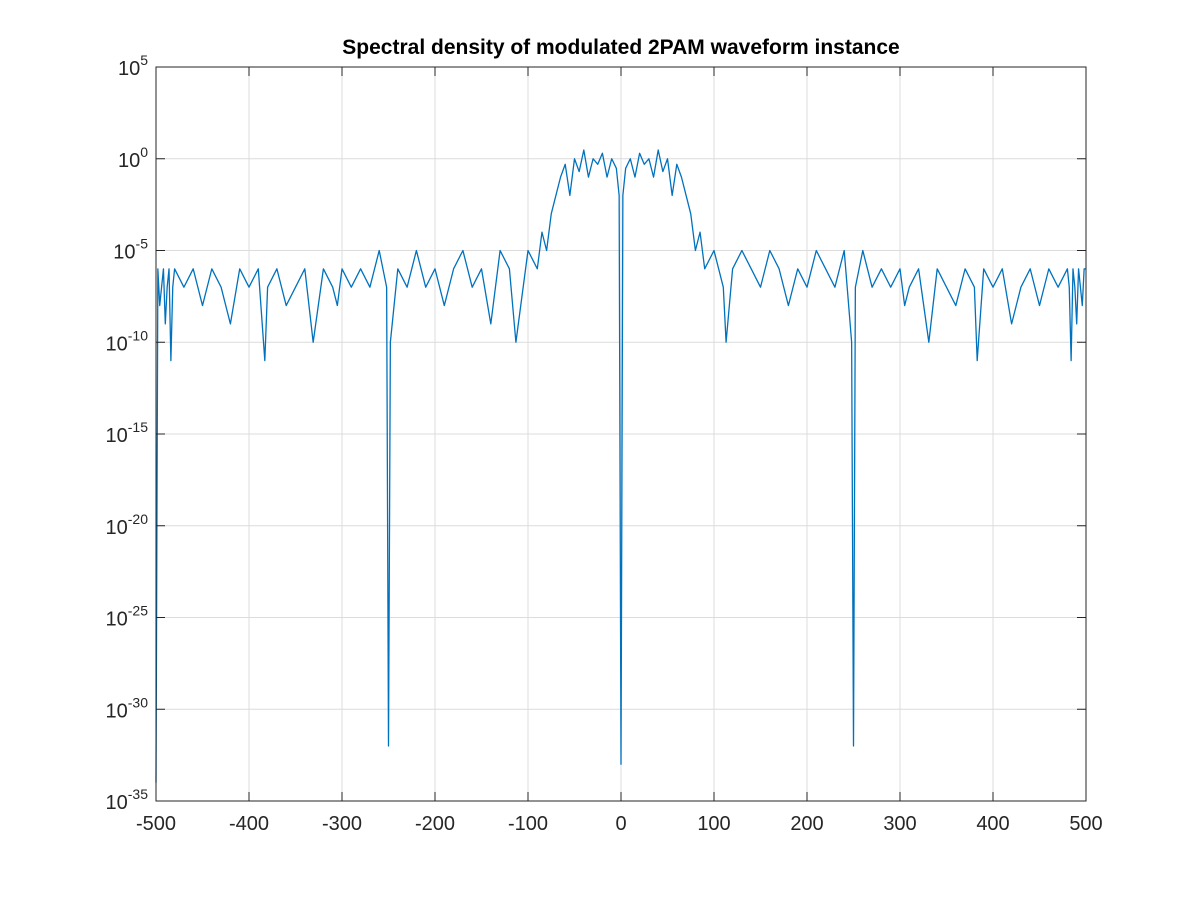  I want to click on x-tick-label: 0, so click(620, 824).